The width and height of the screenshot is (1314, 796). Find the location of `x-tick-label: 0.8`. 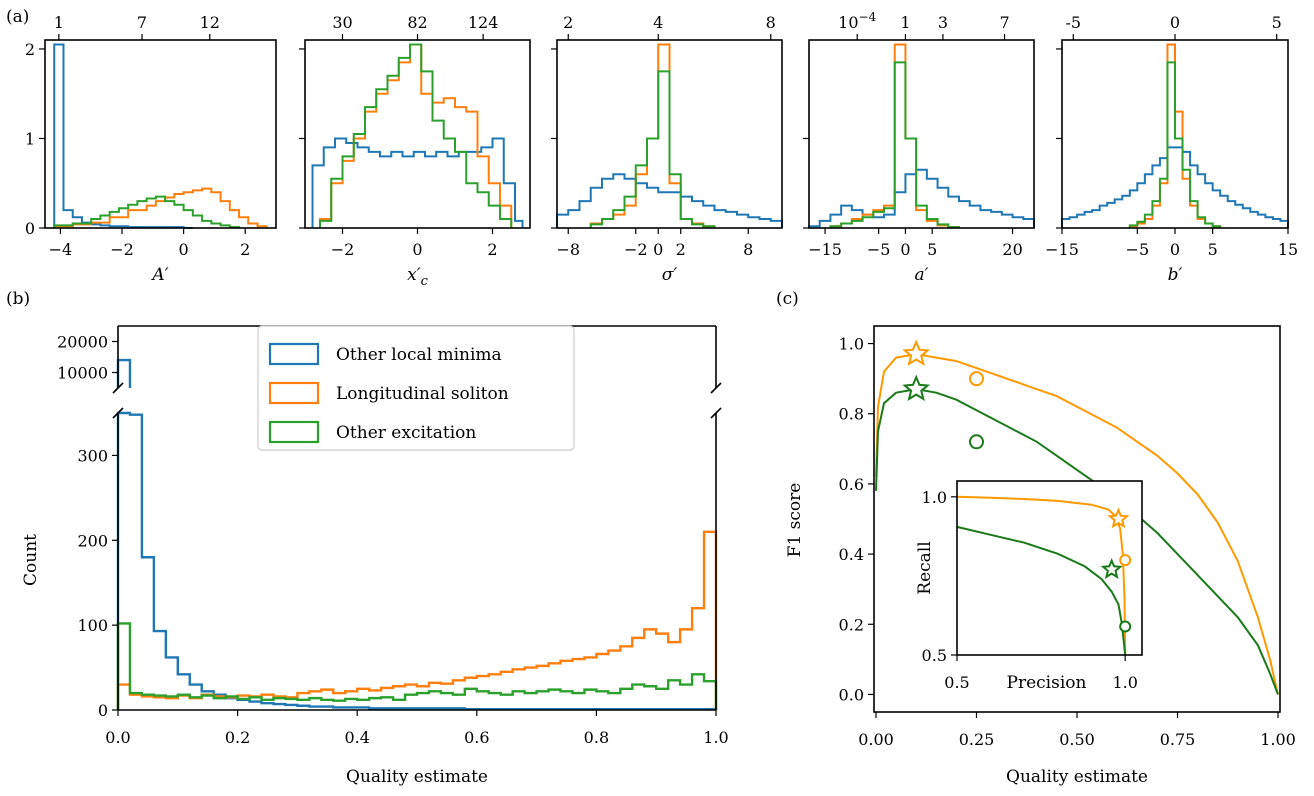

x-tick-label: 0.8 is located at coordinates (596, 737).